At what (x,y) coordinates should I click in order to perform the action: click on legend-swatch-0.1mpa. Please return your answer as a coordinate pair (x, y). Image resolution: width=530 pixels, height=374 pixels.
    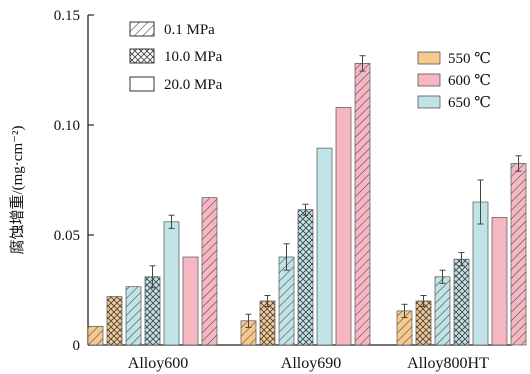
    Looking at the image, I should click on (142, 29).